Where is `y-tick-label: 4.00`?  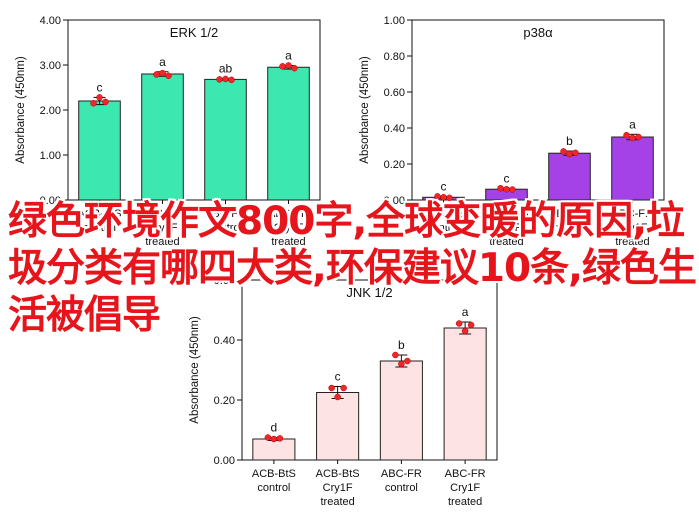
y-tick-label: 4.00 is located at coordinates (50, 21).